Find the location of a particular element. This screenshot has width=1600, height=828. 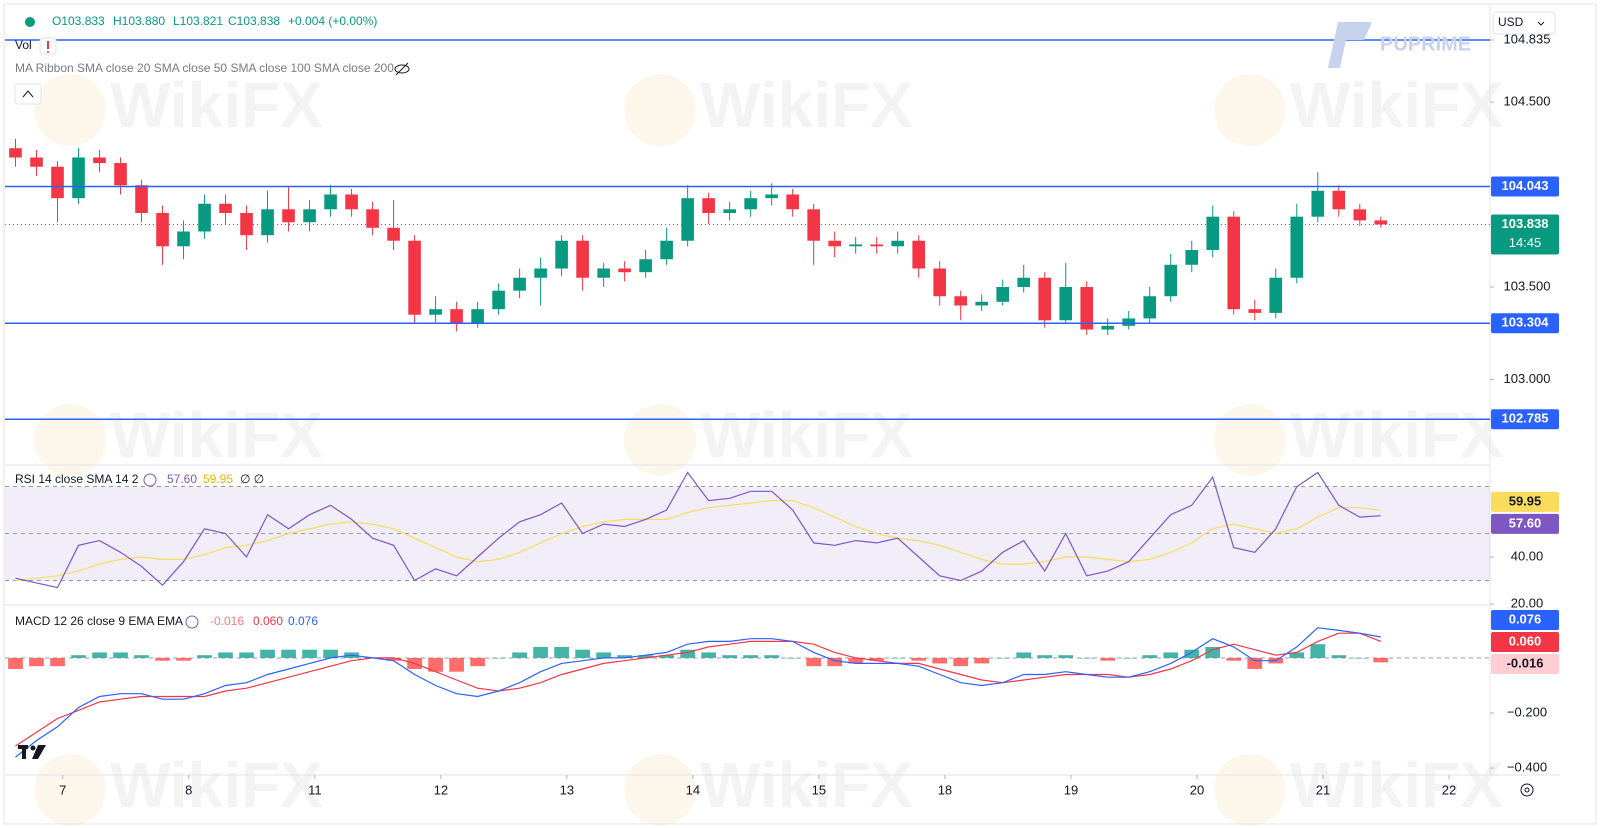

y-tick-label: 20.00 is located at coordinates (1527, 602).